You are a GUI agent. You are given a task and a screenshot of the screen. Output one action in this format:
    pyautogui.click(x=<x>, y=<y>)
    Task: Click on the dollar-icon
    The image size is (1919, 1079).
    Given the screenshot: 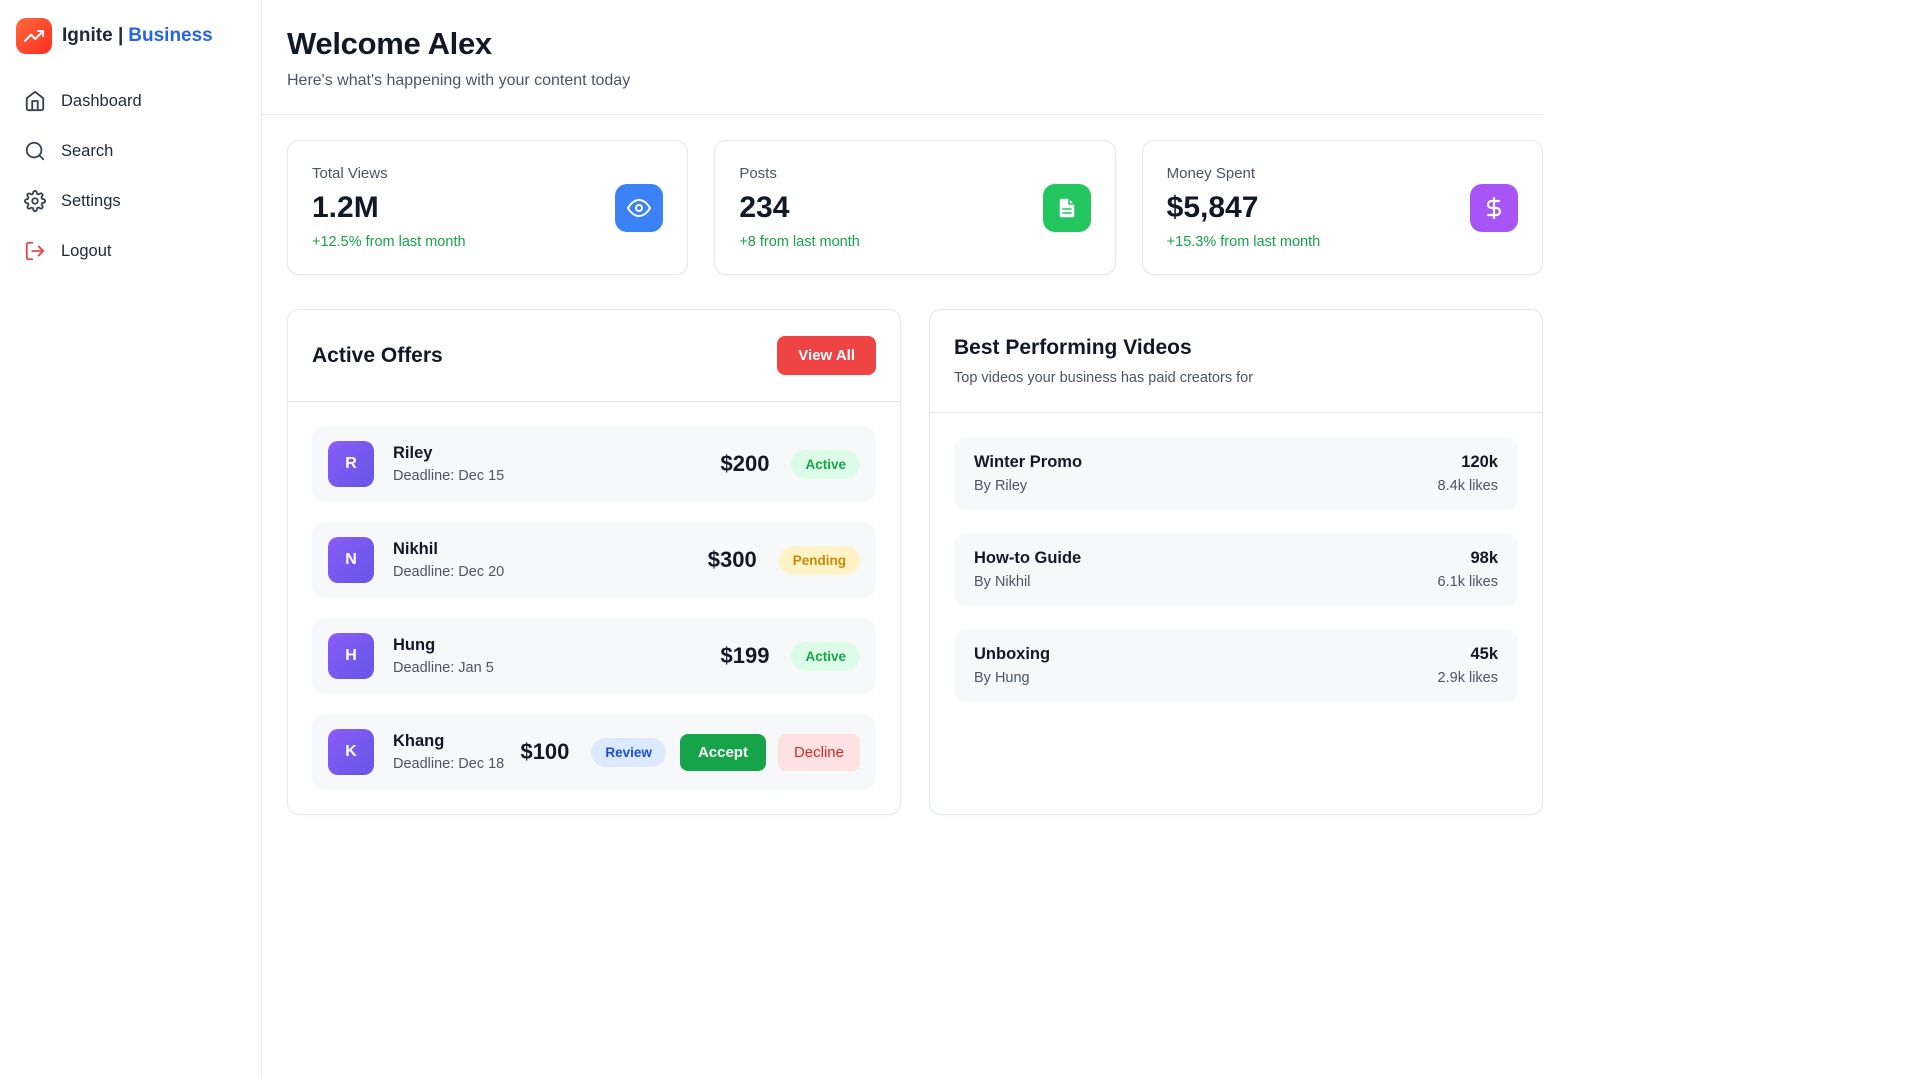 What is the action you would take?
    pyautogui.click(x=1493, y=207)
    